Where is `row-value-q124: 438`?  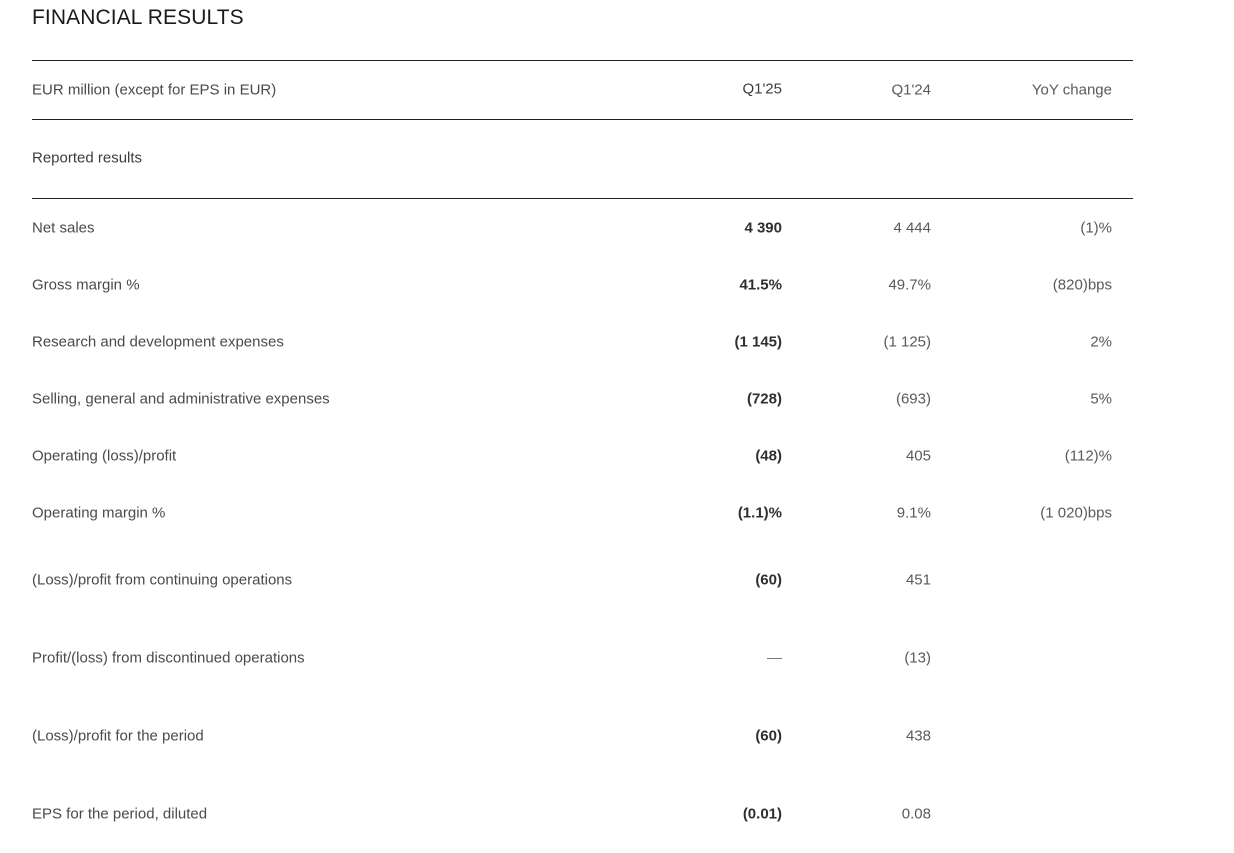 row-value-q124: 438 is located at coordinates (918, 736).